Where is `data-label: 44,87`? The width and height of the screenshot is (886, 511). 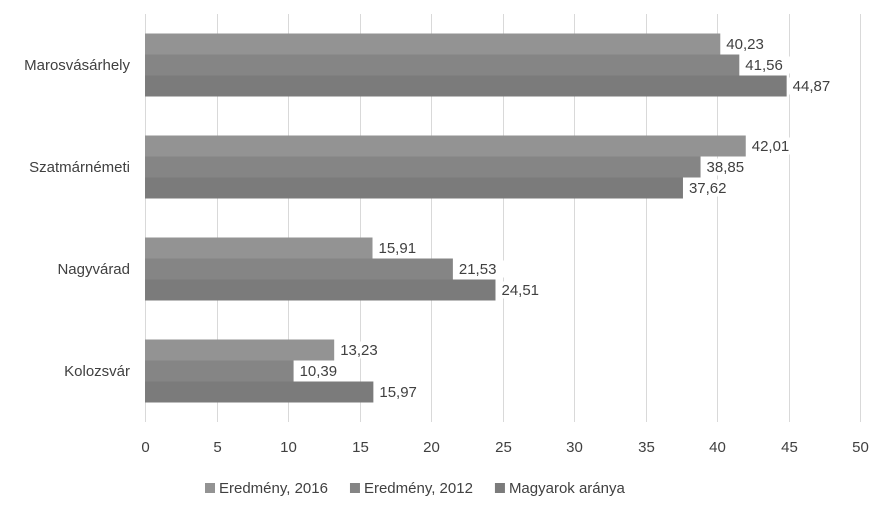
data-label: 44,87 is located at coordinates (812, 86).